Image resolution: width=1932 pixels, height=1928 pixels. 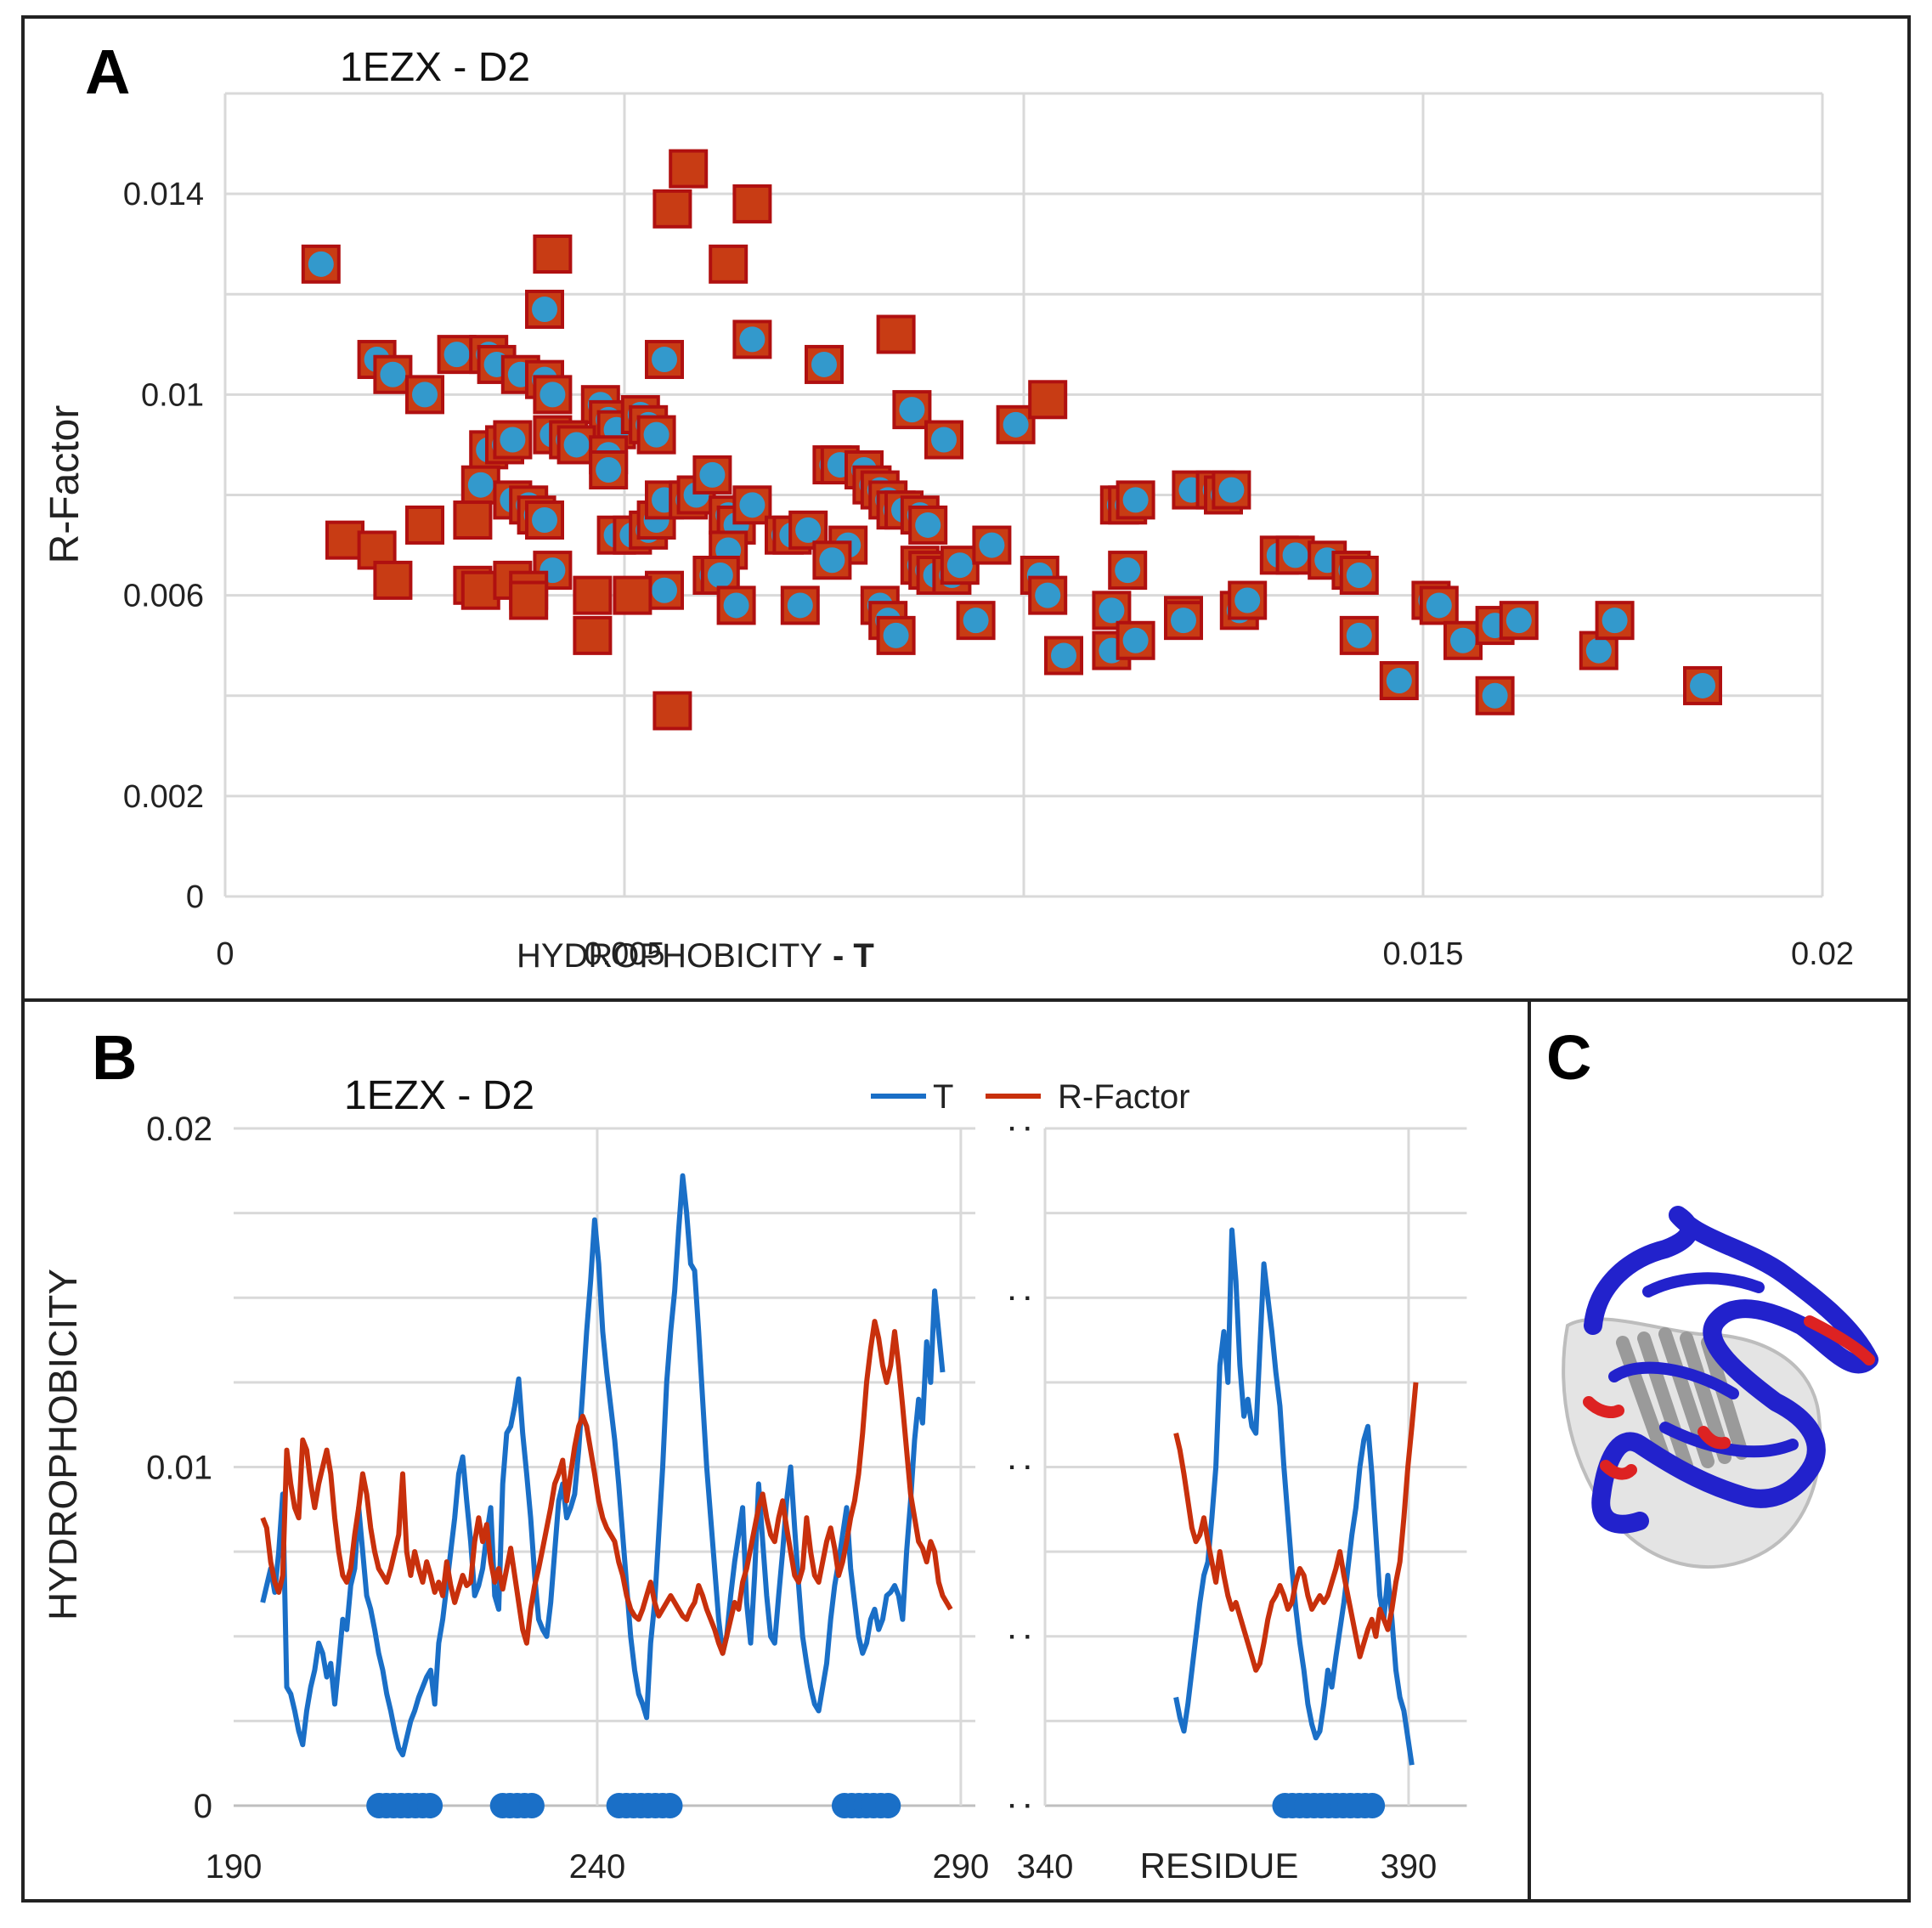 What do you see at coordinates (822, 1867) in the screenshot?
I see `chart-b-x-ticks: 190 240 290 340 390` at bounding box center [822, 1867].